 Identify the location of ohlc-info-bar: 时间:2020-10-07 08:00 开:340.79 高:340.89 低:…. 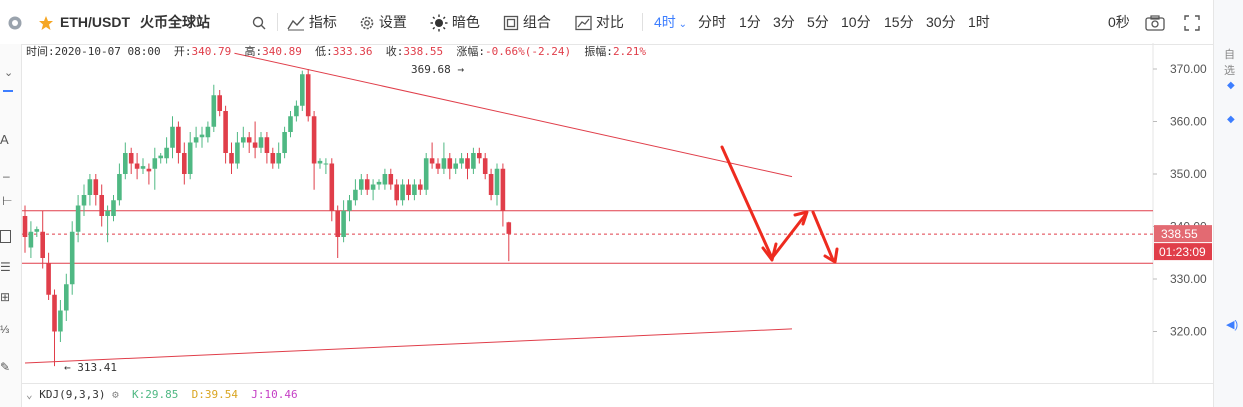
(336, 52).